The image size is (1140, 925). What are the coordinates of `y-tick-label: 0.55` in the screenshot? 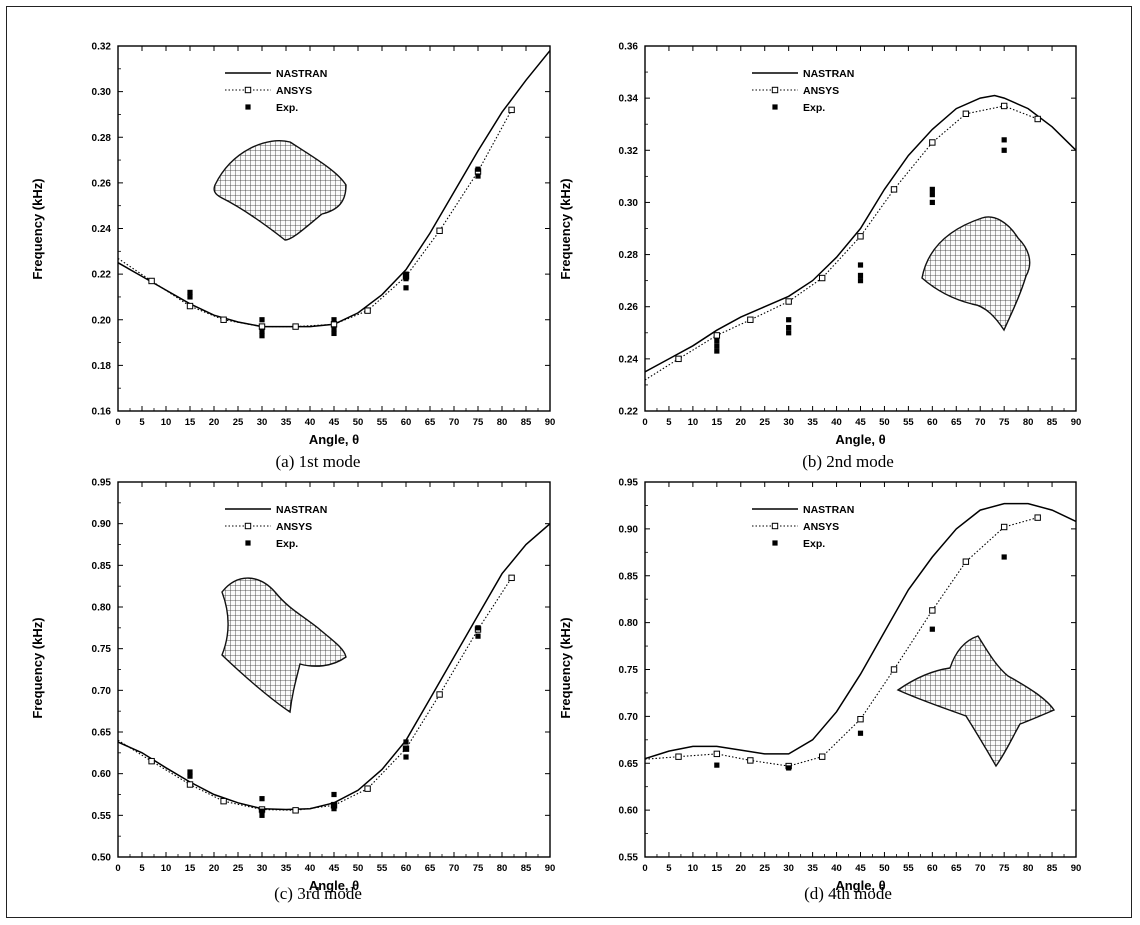 It's located at (102, 816).